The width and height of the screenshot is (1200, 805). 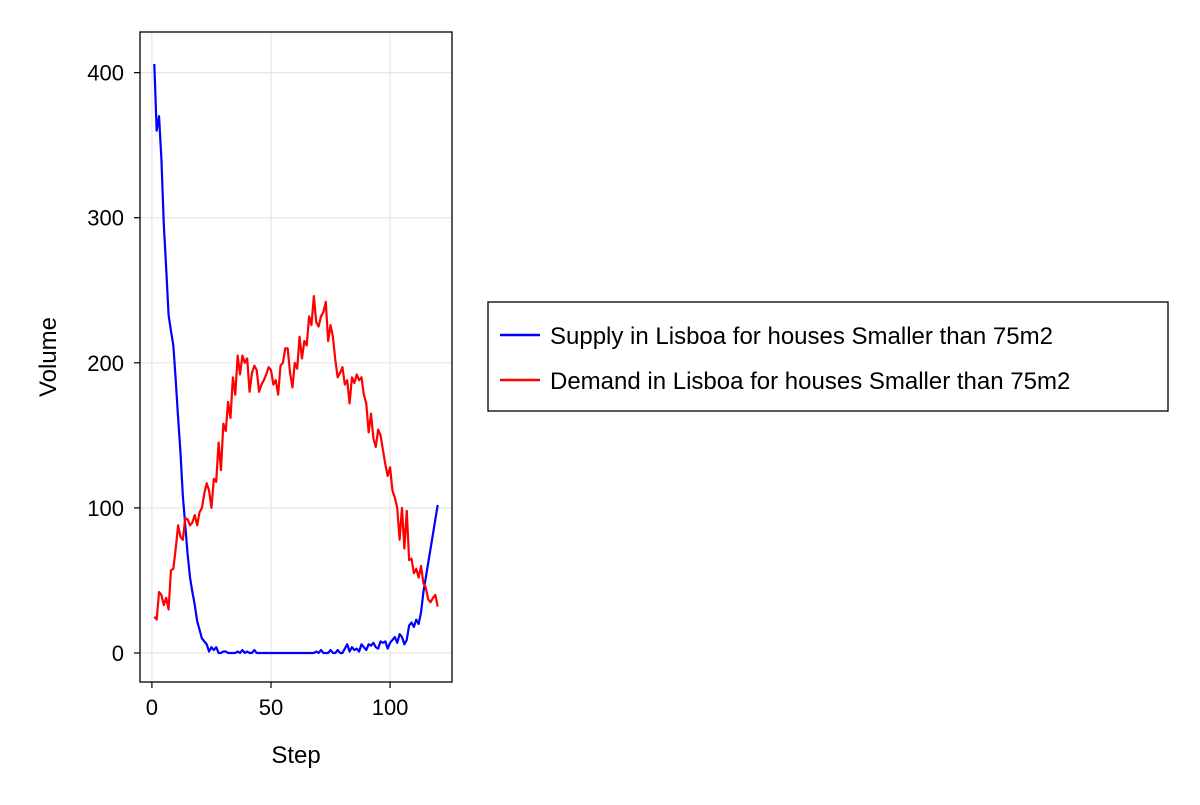 I want to click on y-tick-label: 0, so click(x=118, y=653).